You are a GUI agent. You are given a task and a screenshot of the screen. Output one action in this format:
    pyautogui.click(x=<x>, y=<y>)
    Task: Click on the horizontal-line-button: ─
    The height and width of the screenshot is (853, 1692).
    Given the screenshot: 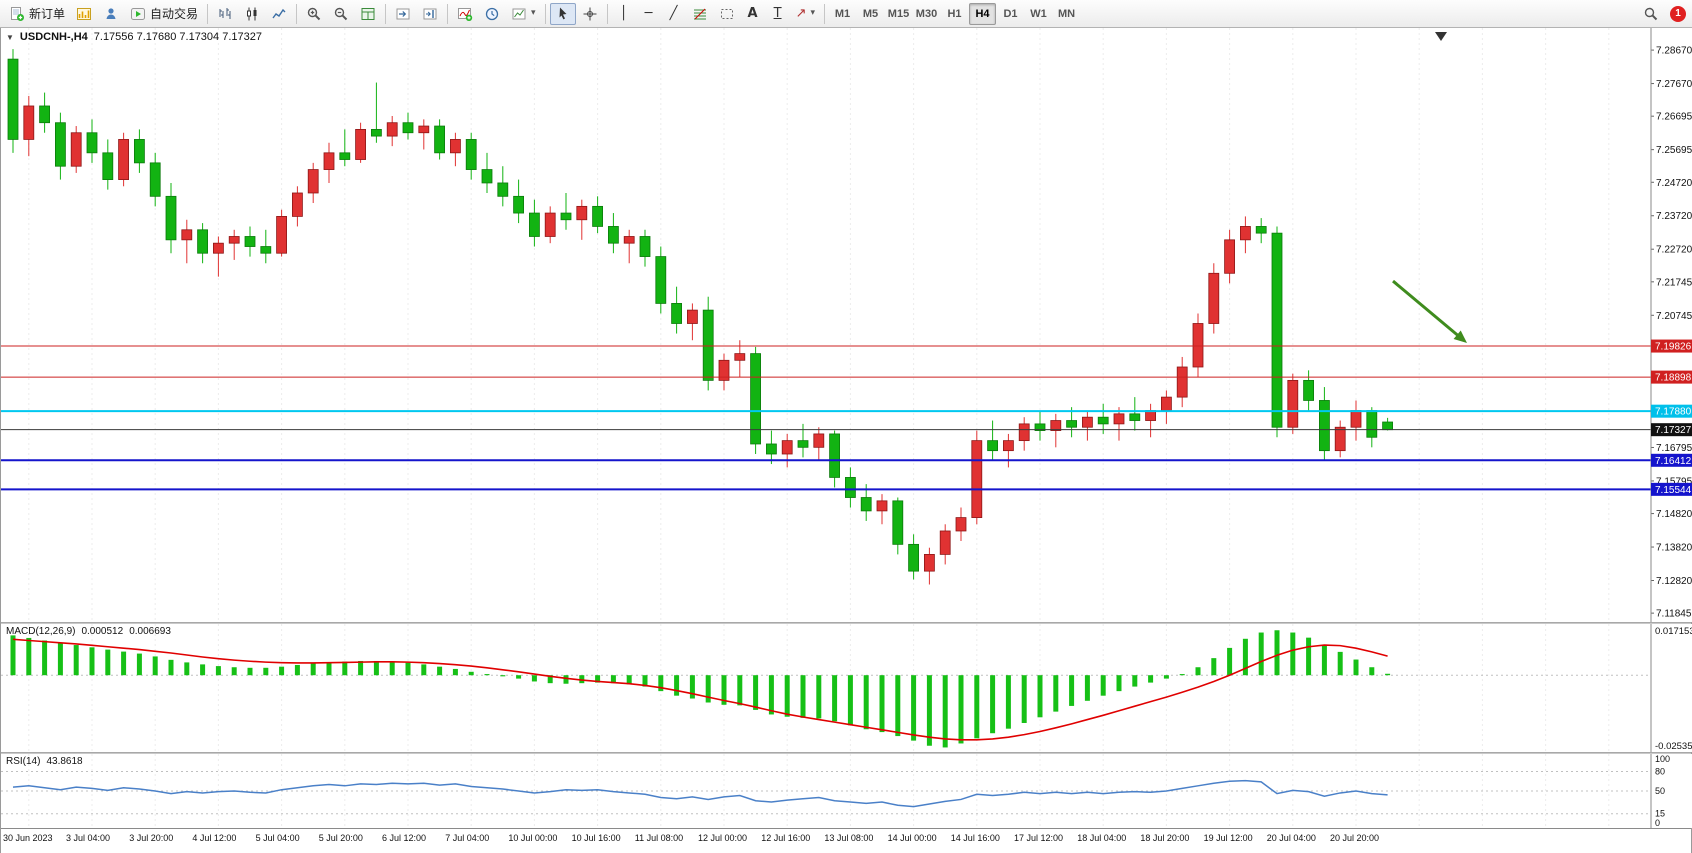 What is the action you would take?
    pyautogui.click(x=649, y=14)
    